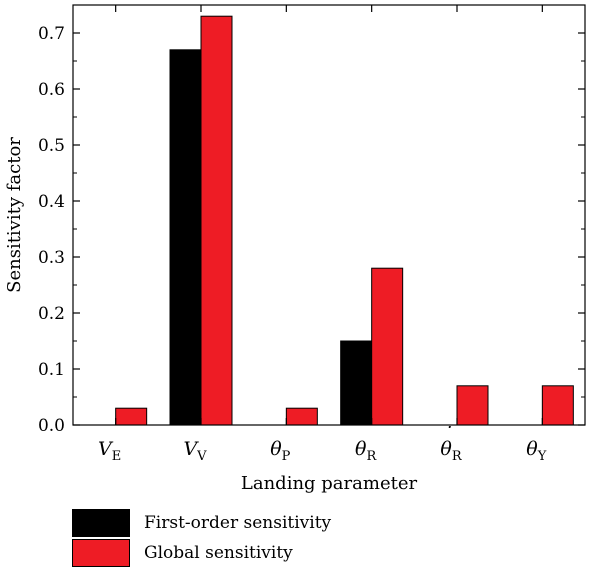 The image size is (600, 571). Describe the element at coordinates (51, 258) in the screenshot. I see `y-tick-label: 0.3` at that location.